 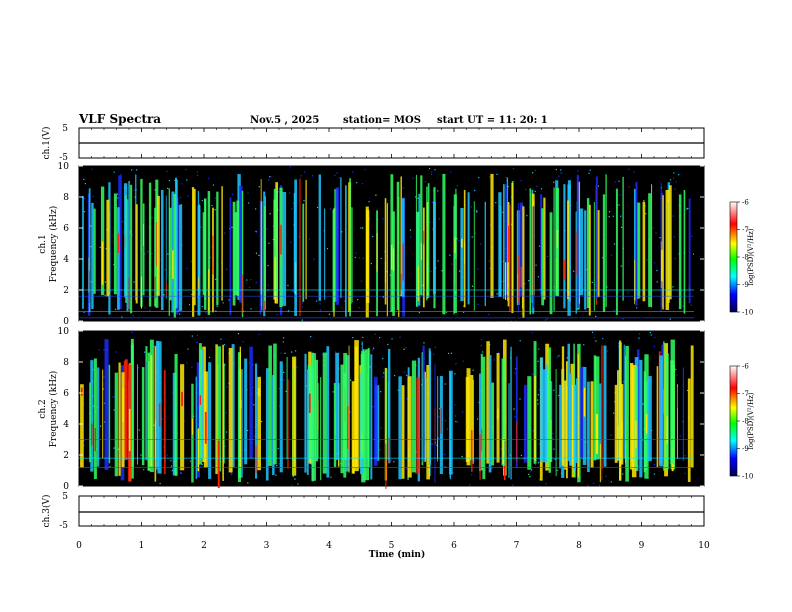 I want to click on ch2-cbar-tick-label--7: -7, so click(x=745, y=394).